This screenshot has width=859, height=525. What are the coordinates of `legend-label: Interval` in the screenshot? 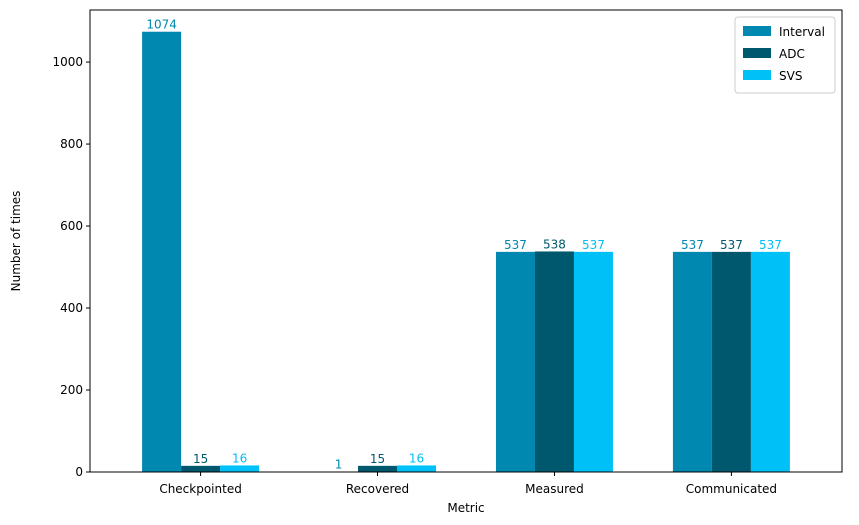 It's located at (802, 32).